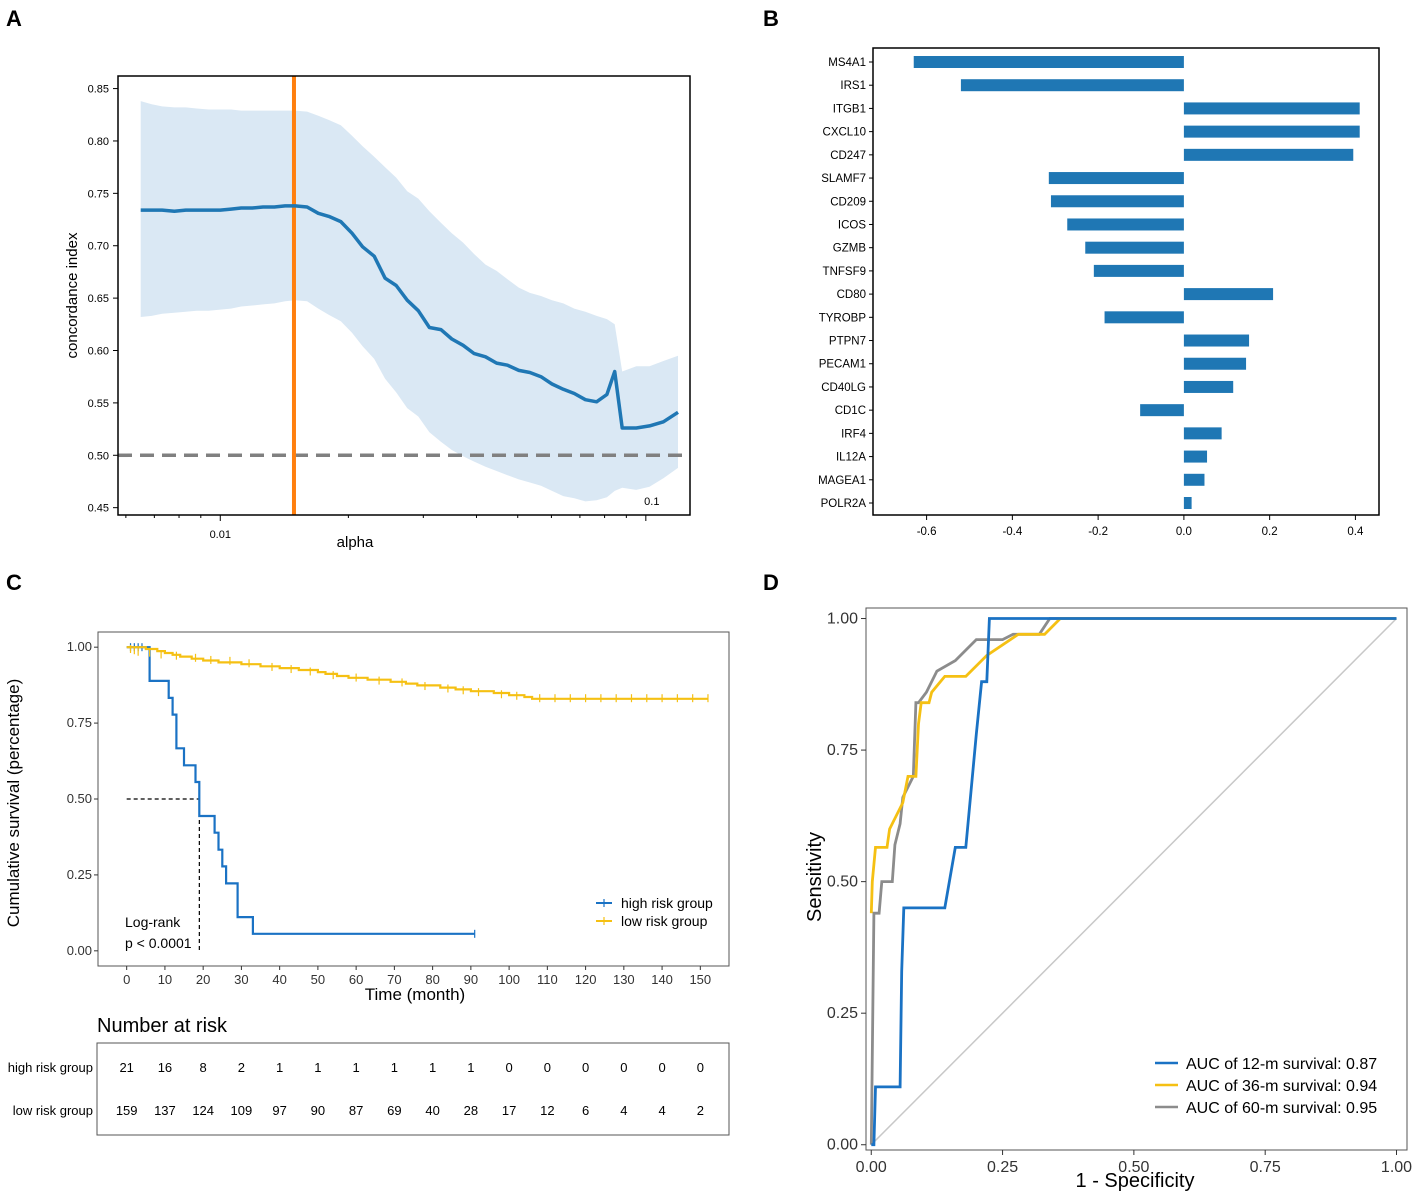 The image size is (1417, 1196). I want to click on category-label: CD80, so click(851, 295).